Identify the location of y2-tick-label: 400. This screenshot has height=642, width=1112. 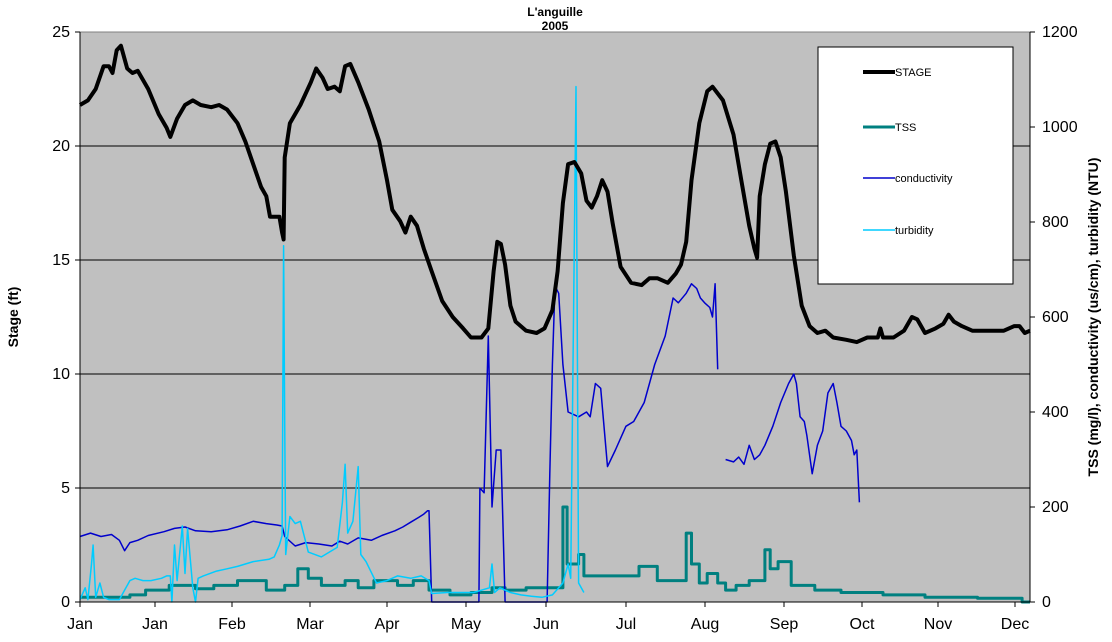
(1055, 412).